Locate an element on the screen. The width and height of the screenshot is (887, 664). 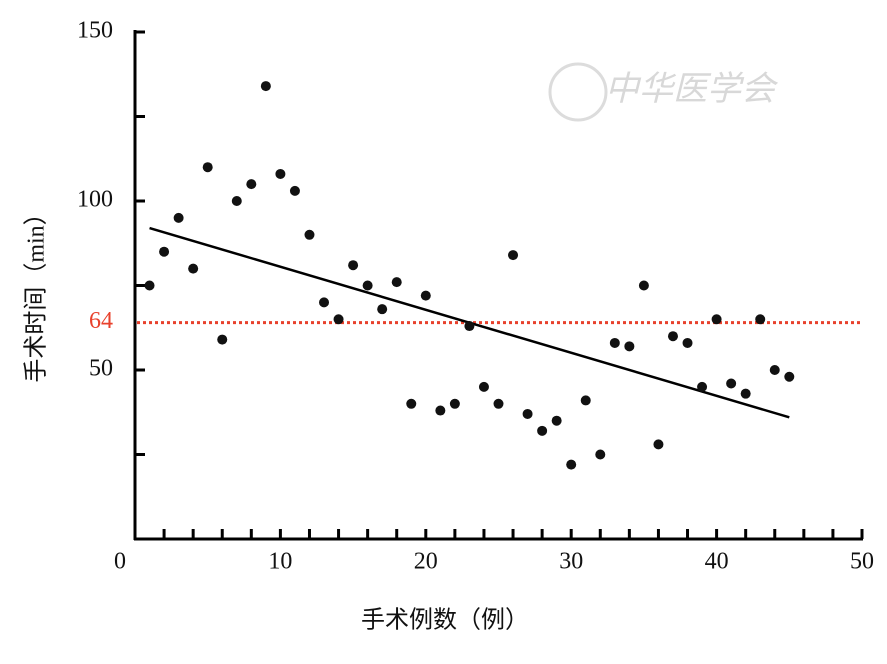
x-tick-label: 30 is located at coordinates (571, 562).